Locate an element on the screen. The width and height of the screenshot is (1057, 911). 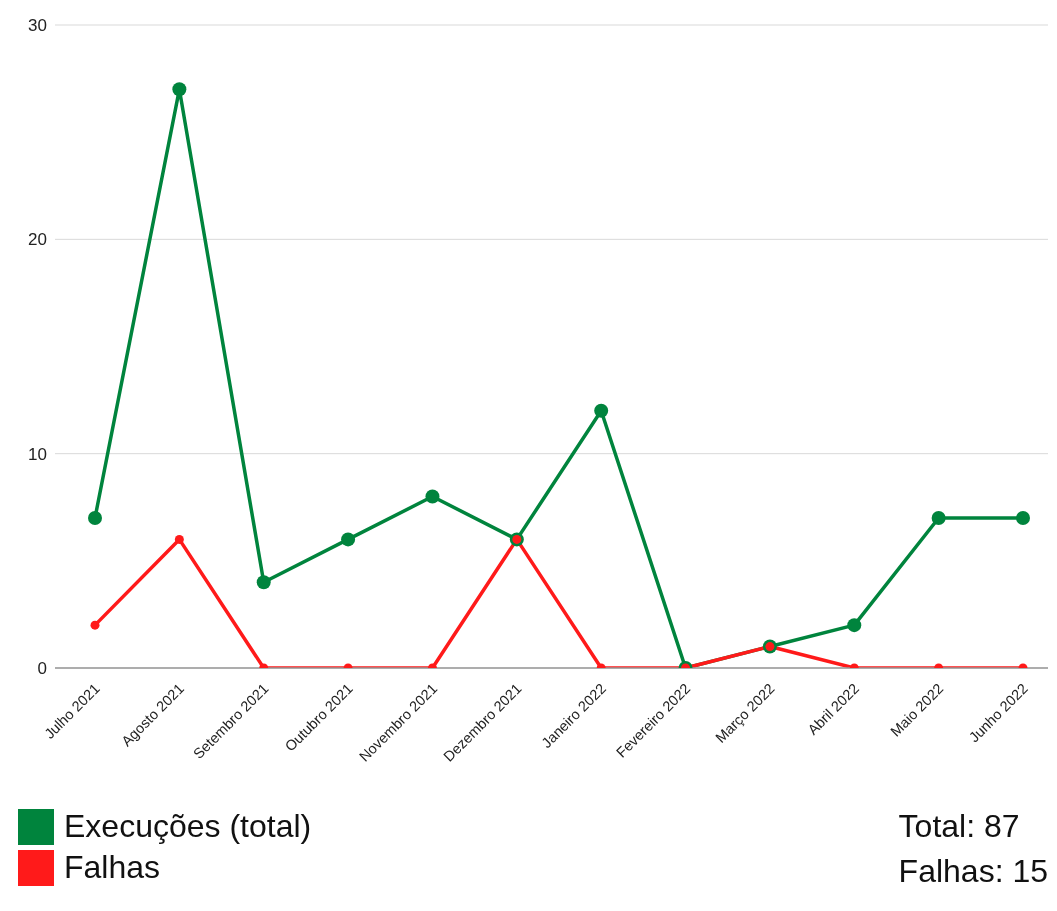
legend-label: Falhas is located at coordinates (112, 867).